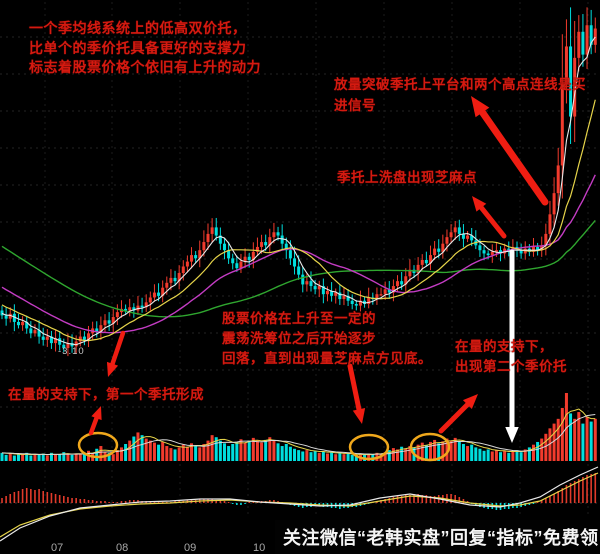 The width and height of the screenshot is (600, 554). I want to click on footer-bar: 关注微信“老韩实盘”回复“指标”免费领, so click(437, 537).